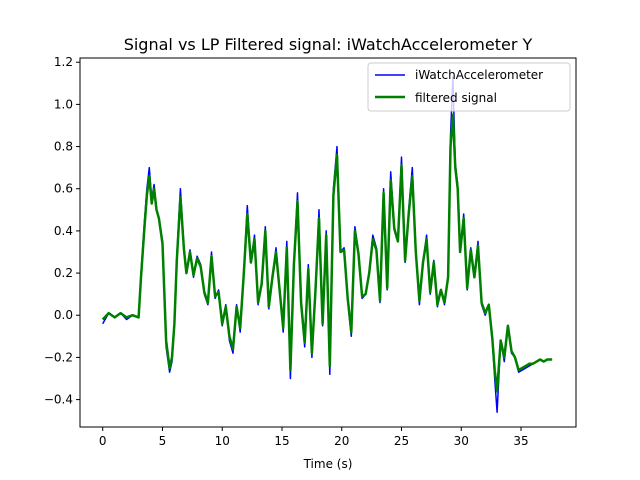 This screenshot has height=480, width=640. What do you see at coordinates (341, 441) in the screenshot?
I see `x-tick-label: 20` at bounding box center [341, 441].